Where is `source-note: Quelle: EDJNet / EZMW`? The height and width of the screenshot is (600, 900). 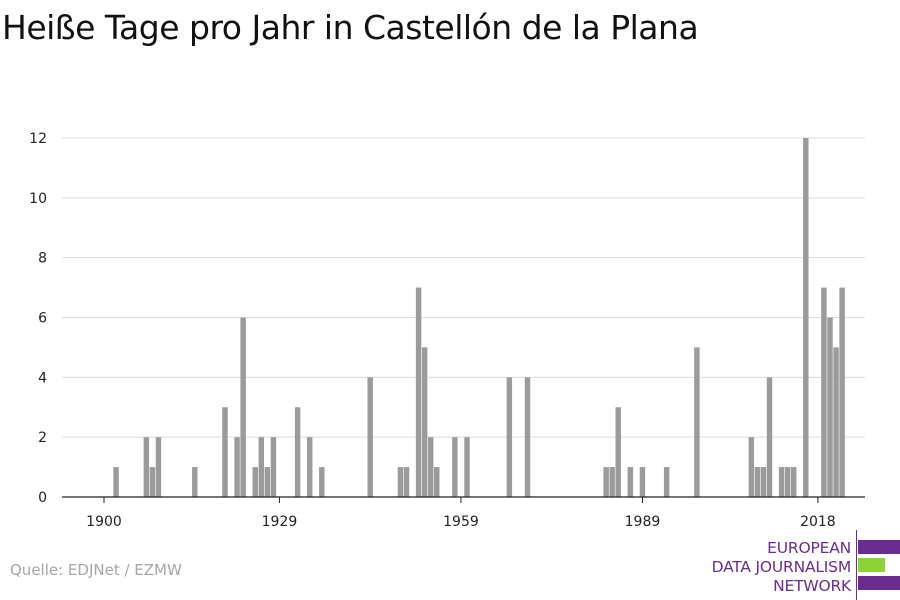
source-note: Quelle: EDJNet / EZMW is located at coordinates (96, 570).